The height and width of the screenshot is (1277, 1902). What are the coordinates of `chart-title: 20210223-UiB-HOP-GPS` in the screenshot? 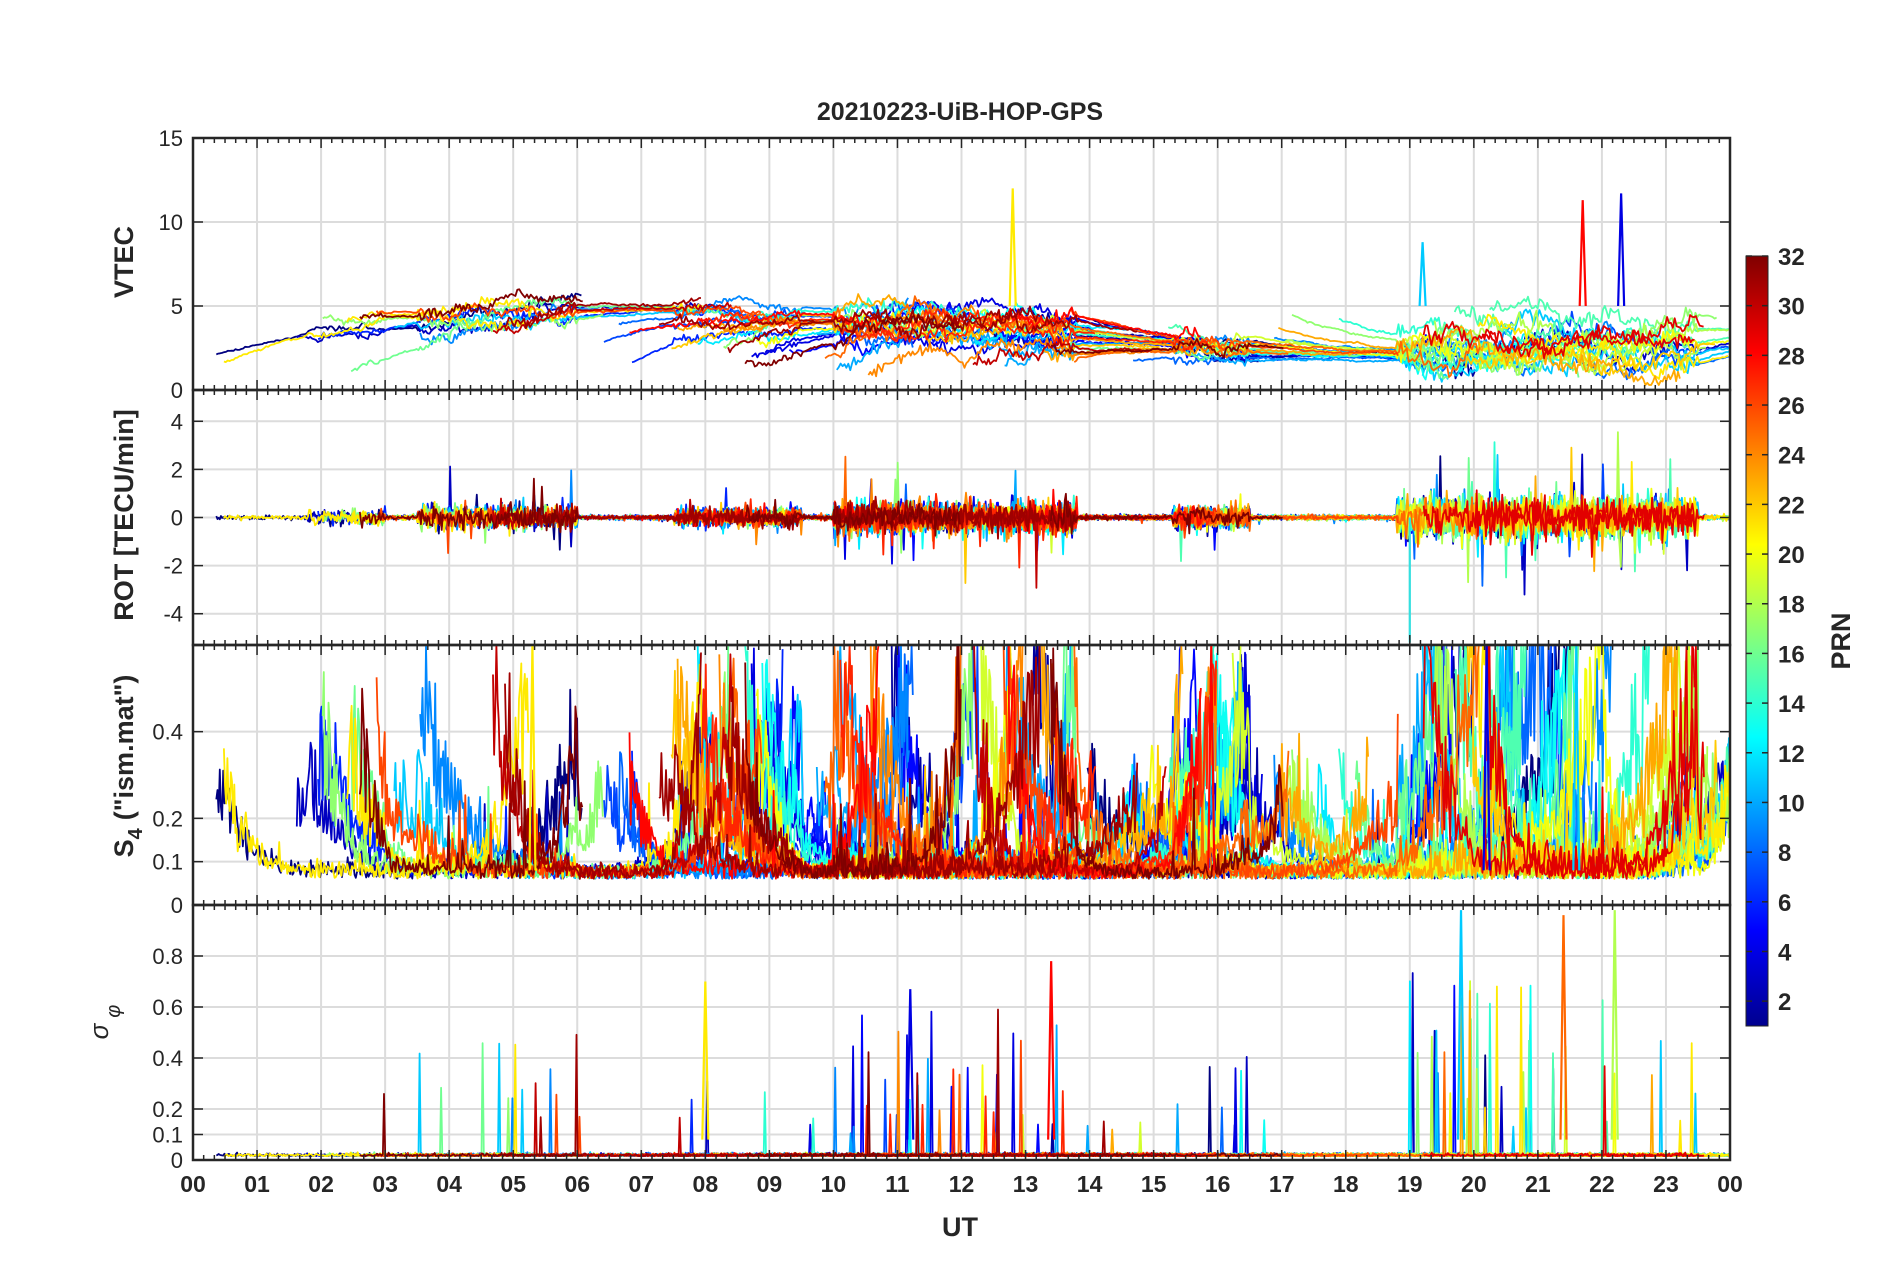 It's located at (960, 112).